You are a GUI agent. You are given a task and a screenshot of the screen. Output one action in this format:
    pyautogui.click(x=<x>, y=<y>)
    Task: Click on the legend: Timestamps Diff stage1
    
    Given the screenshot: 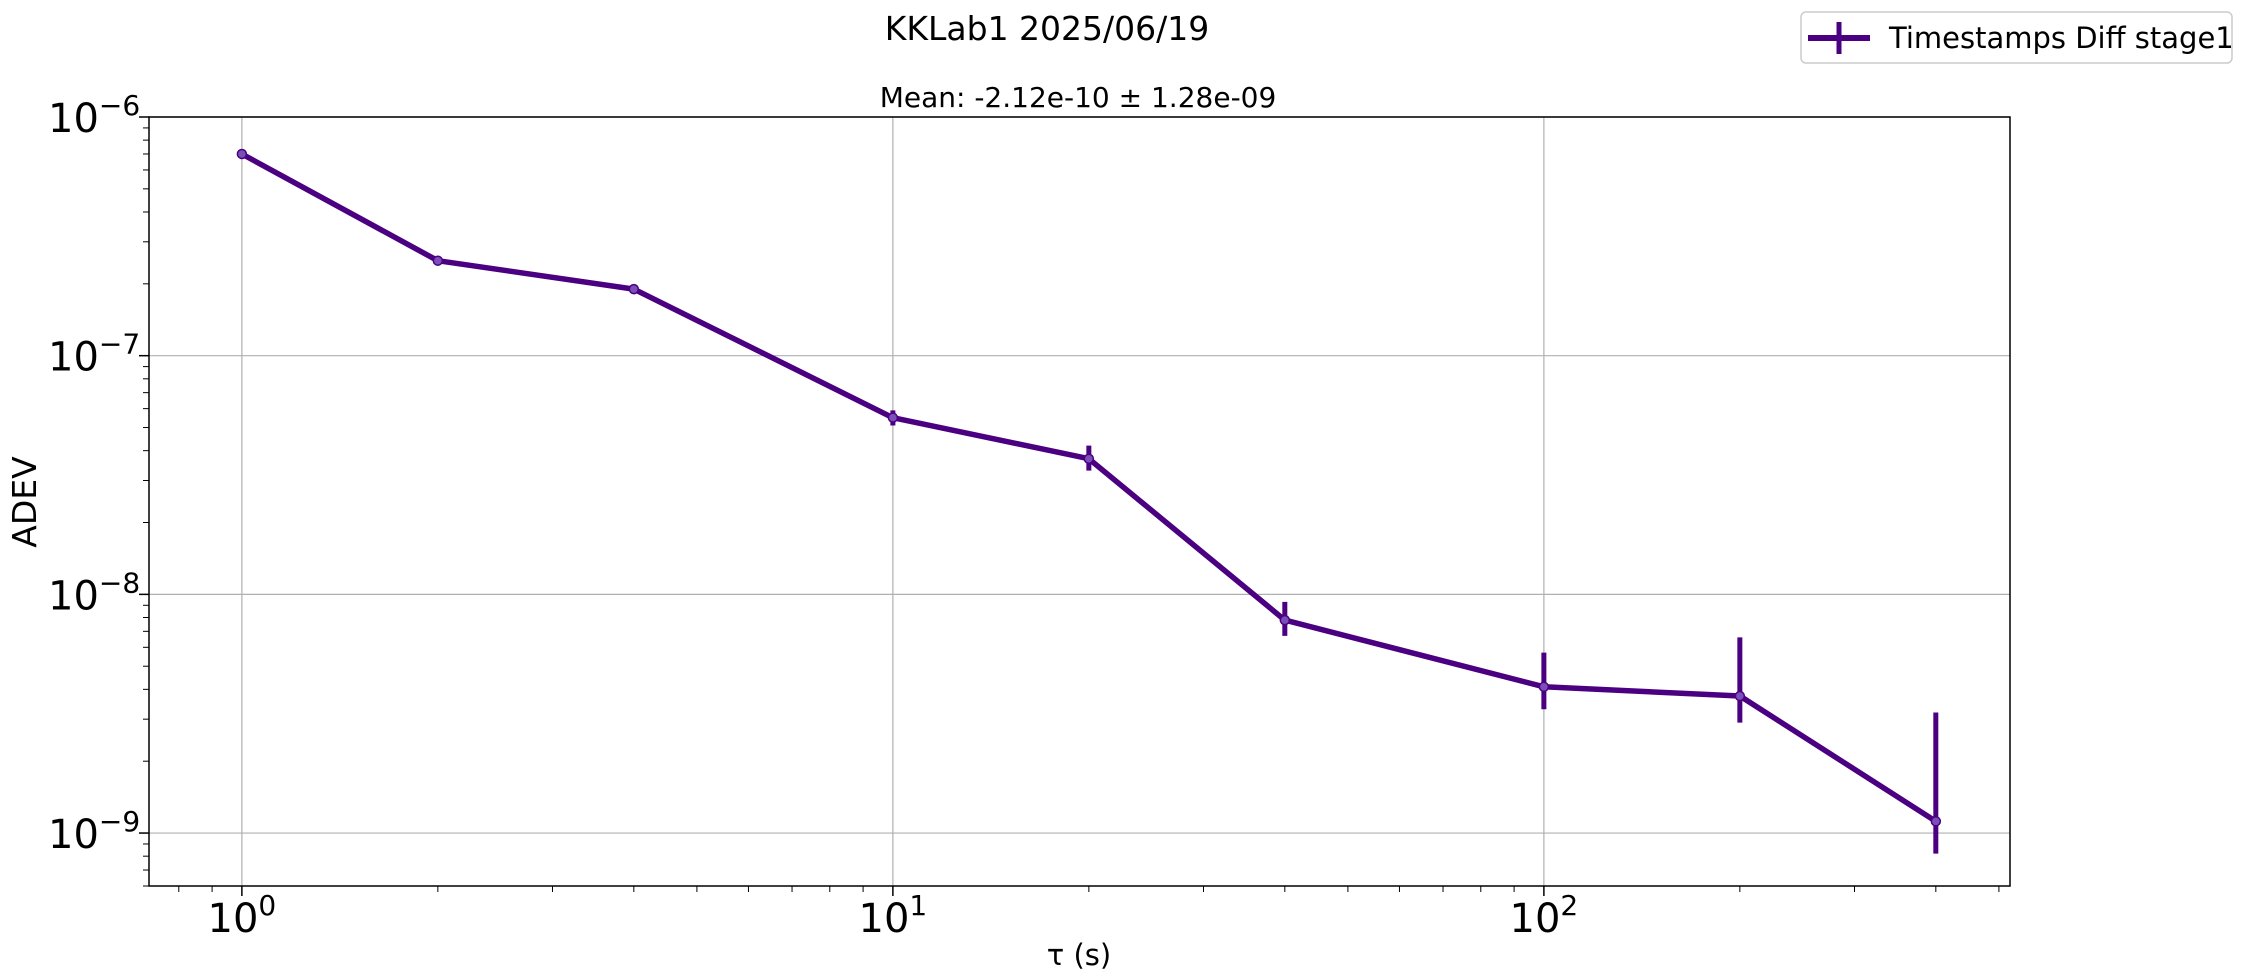 What is the action you would take?
    pyautogui.click(x=2017, y=37)
    